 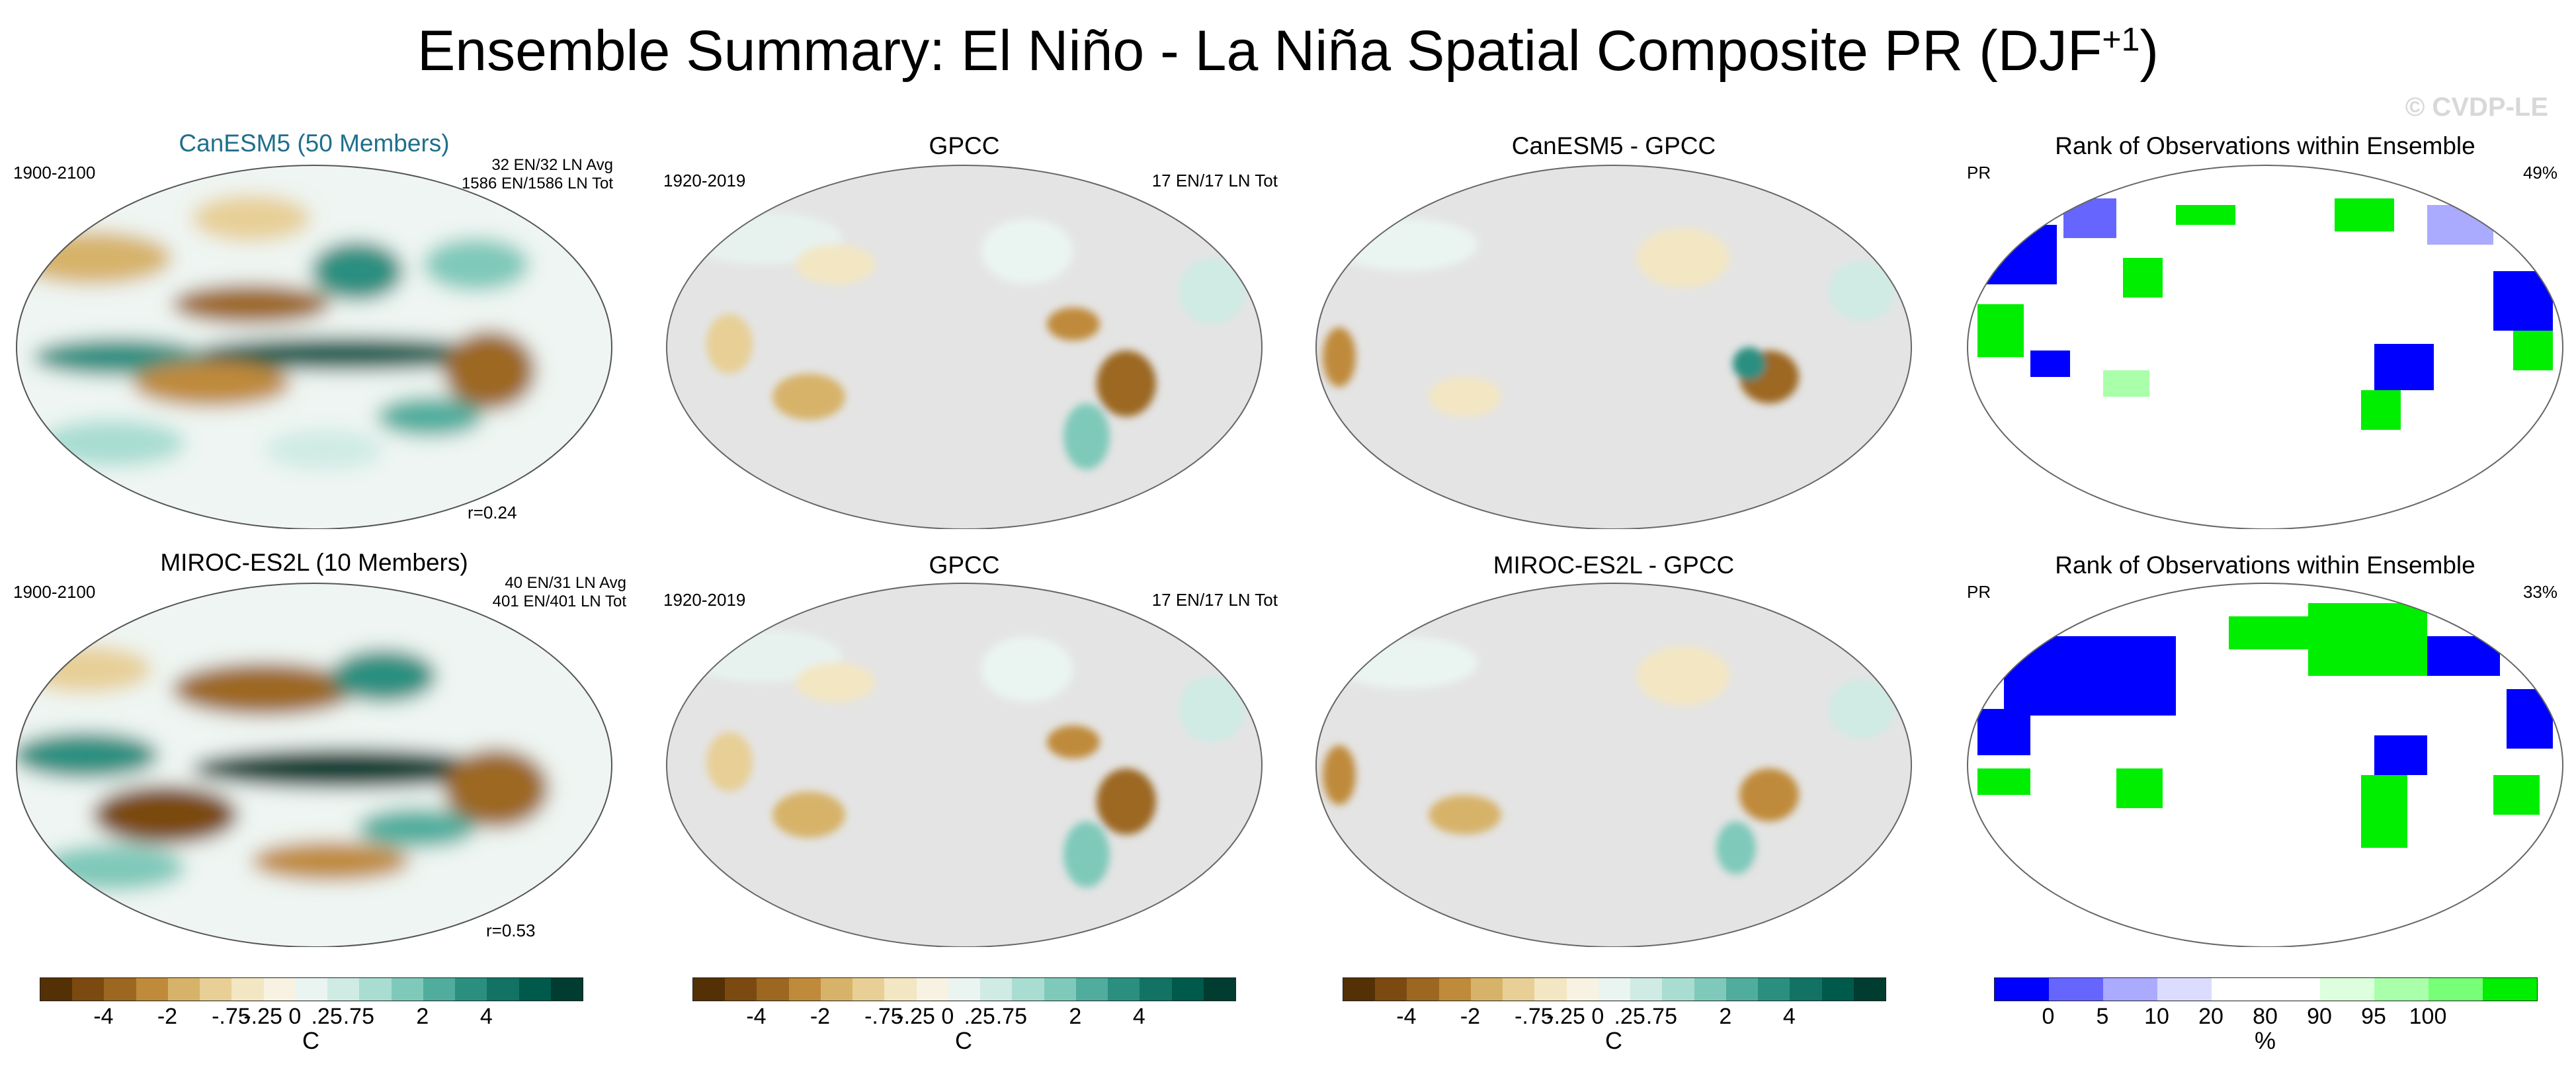 I want to click on colorbar-tick-label: .75, so click(x=1661, y=1016).